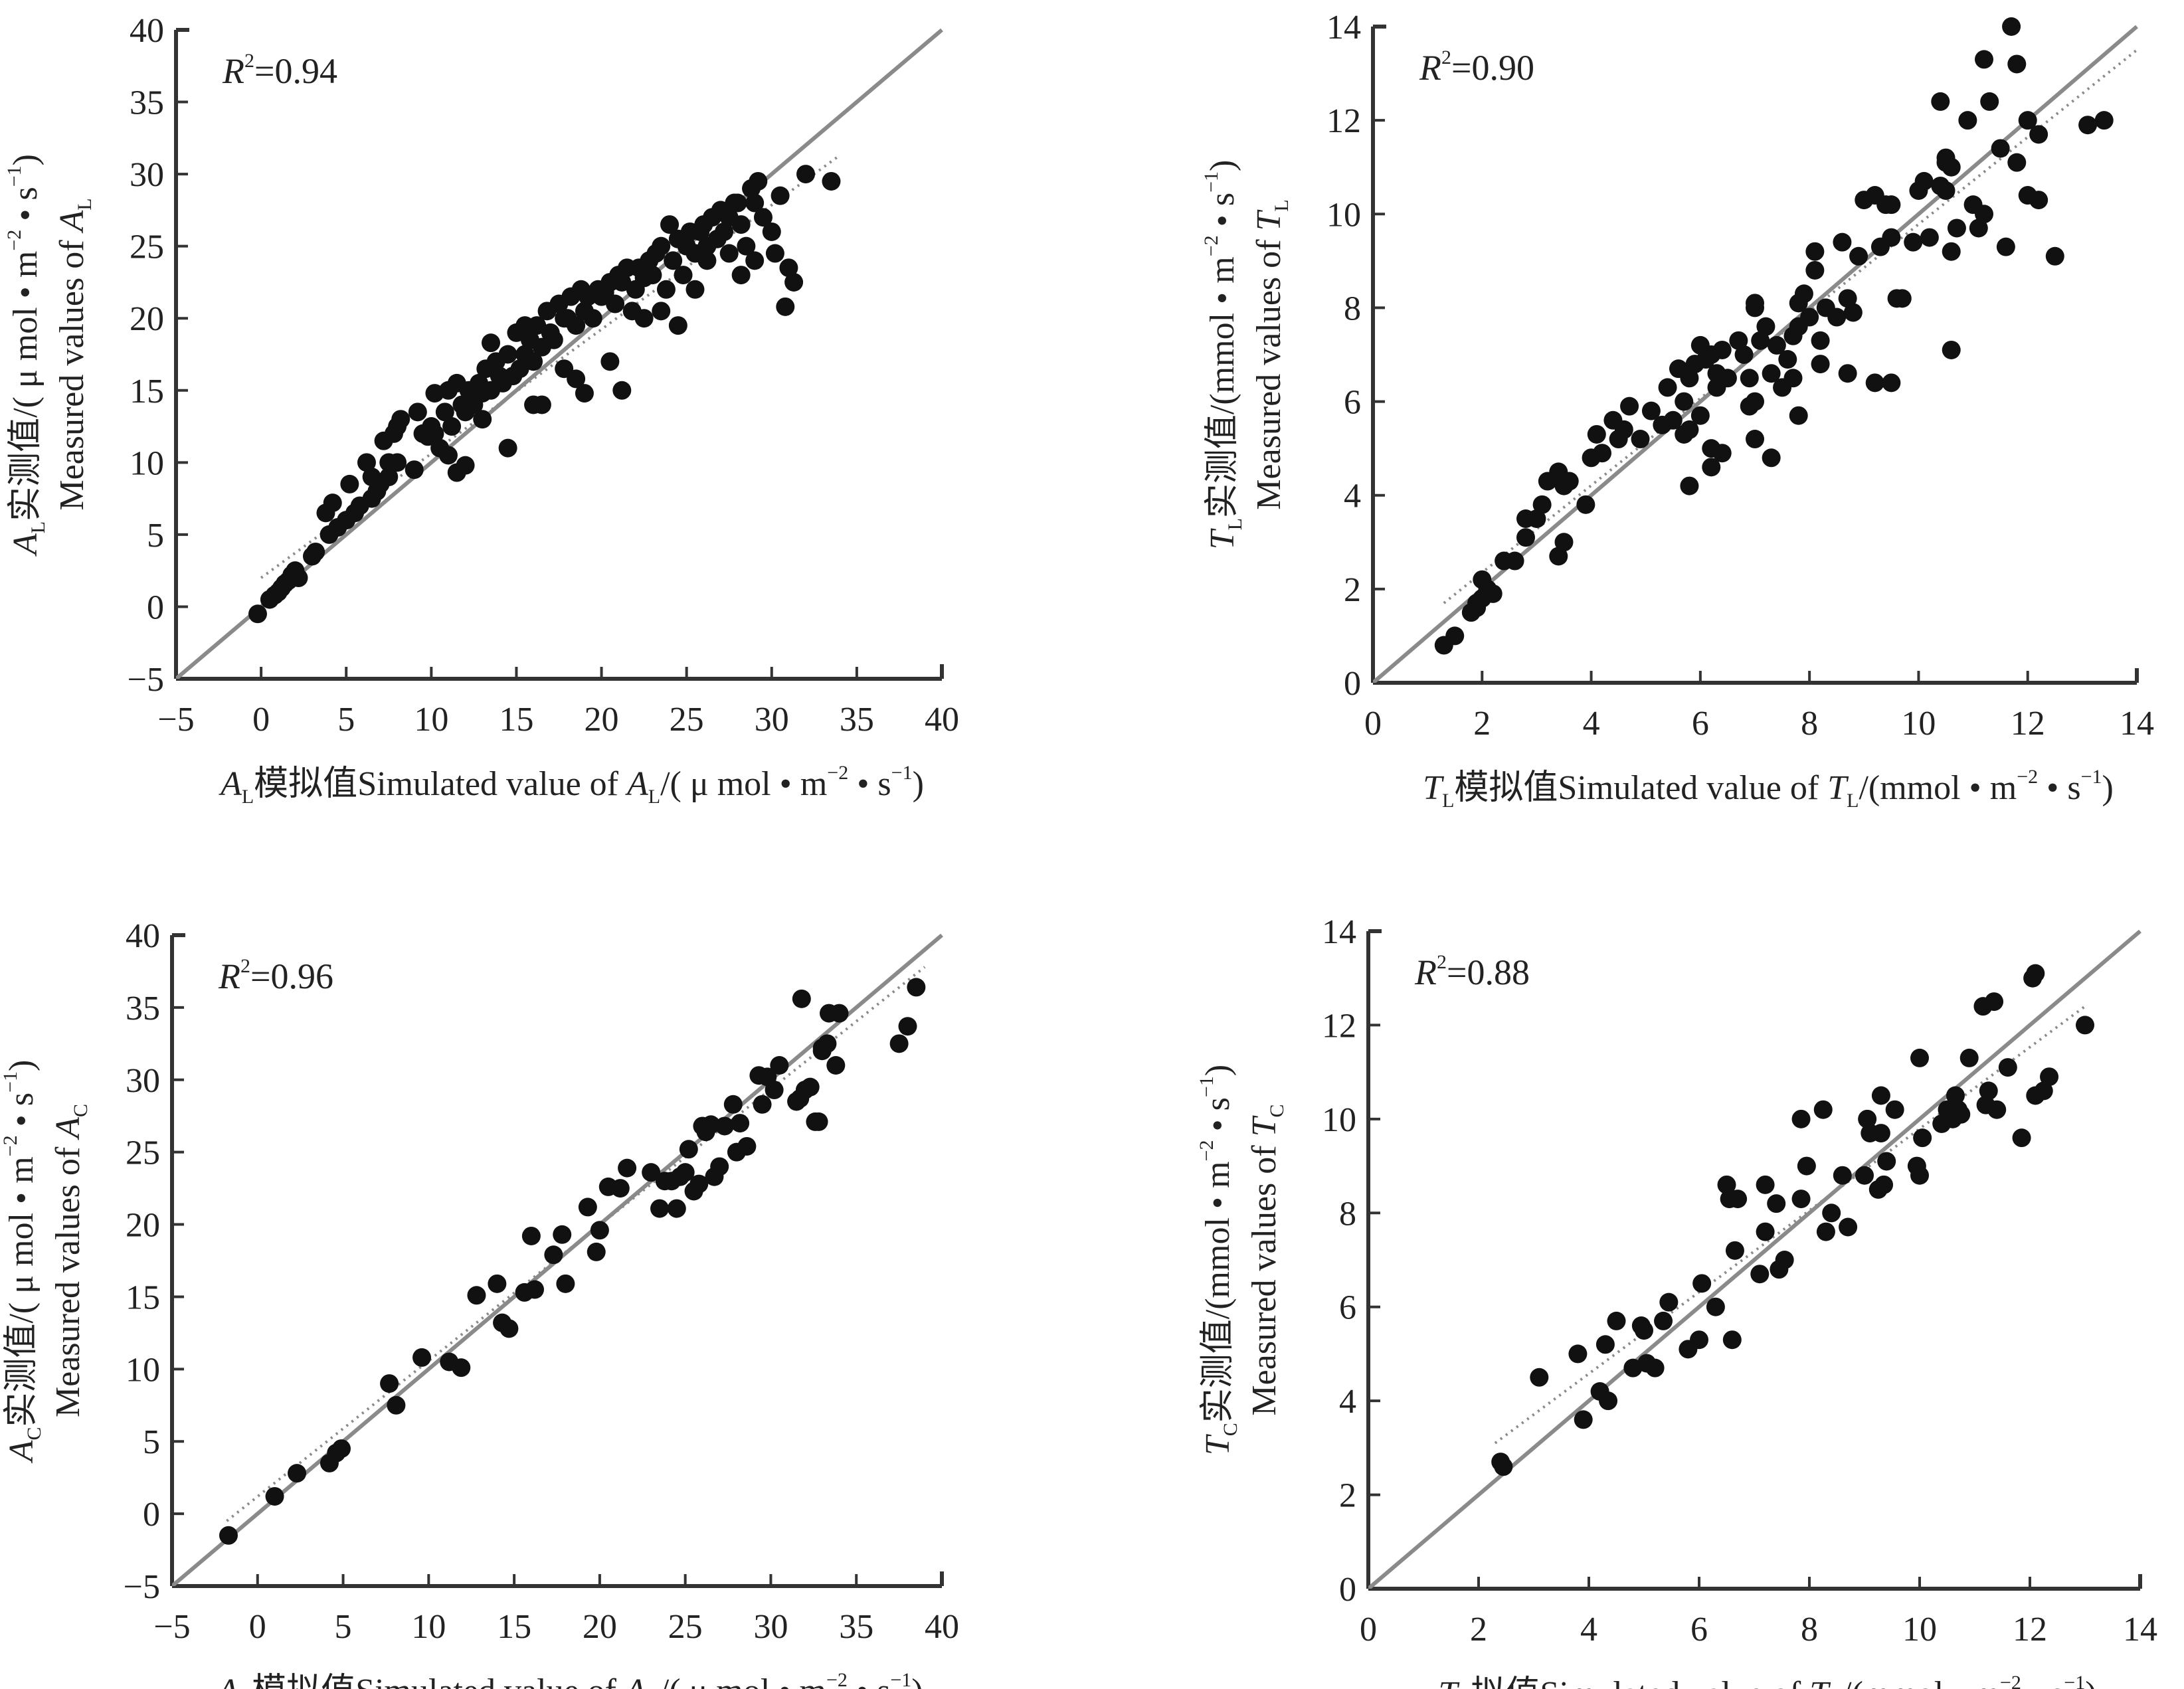  I want to click on label-part: 2, so click(249, 61).